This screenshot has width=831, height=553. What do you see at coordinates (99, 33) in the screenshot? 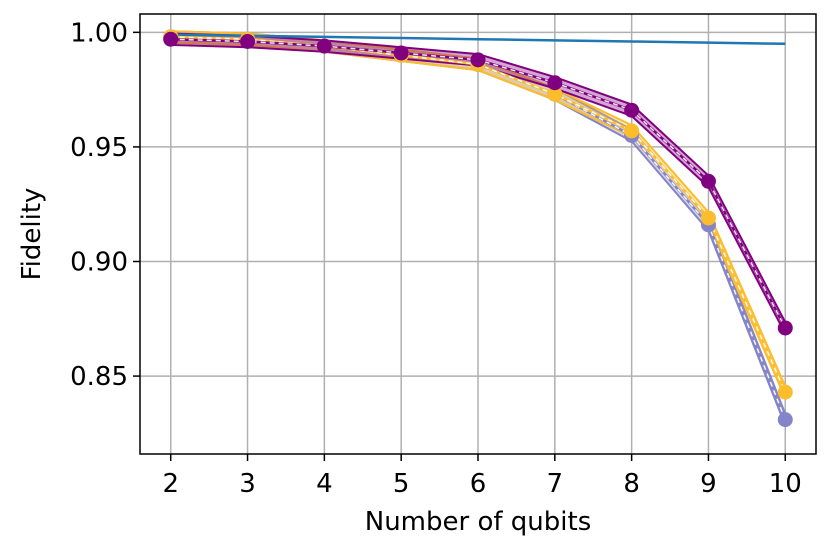
I see `y-tick-label: 1.00` at bounding box center [99, 33].